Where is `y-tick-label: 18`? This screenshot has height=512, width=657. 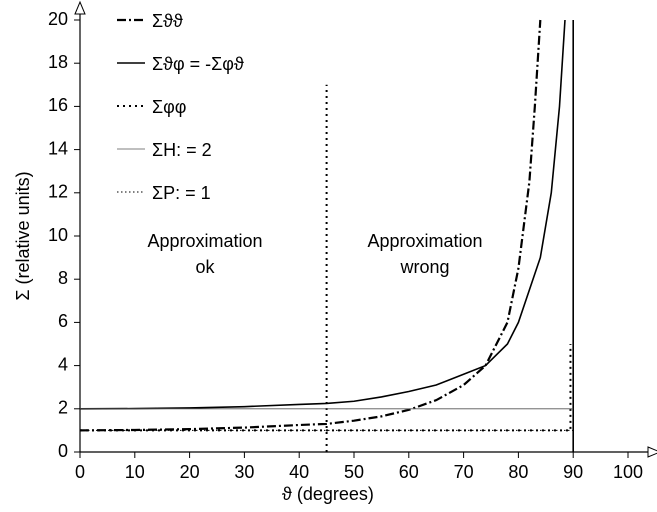
y-tick-label: 18 is located at coordinates (58, 62).